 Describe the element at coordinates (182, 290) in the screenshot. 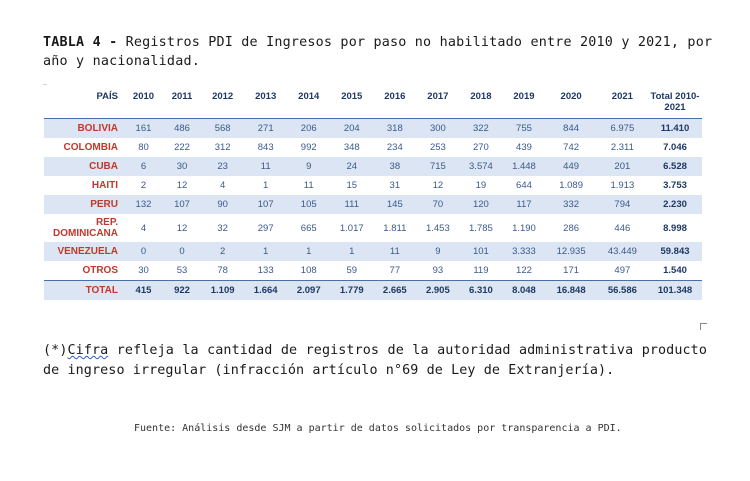

I see `value-cell: 922` at that location.